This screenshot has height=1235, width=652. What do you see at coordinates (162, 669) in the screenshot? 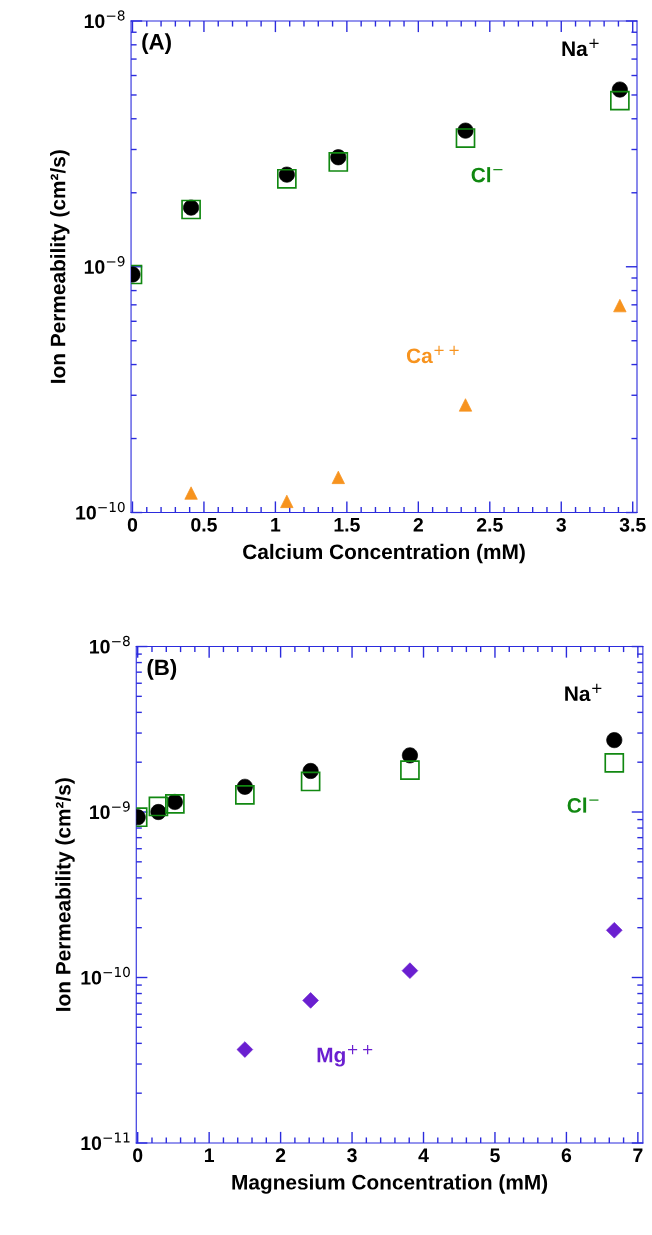
I see `annotation: (B)` at bounding box center [162, 669].